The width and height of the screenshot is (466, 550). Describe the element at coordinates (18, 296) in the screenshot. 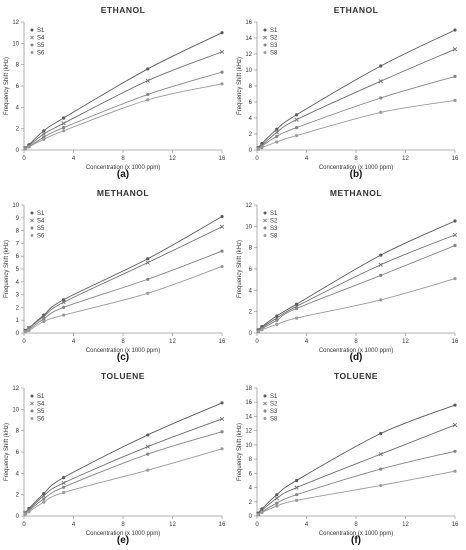

I see `y-tick-label: 3` at that location.